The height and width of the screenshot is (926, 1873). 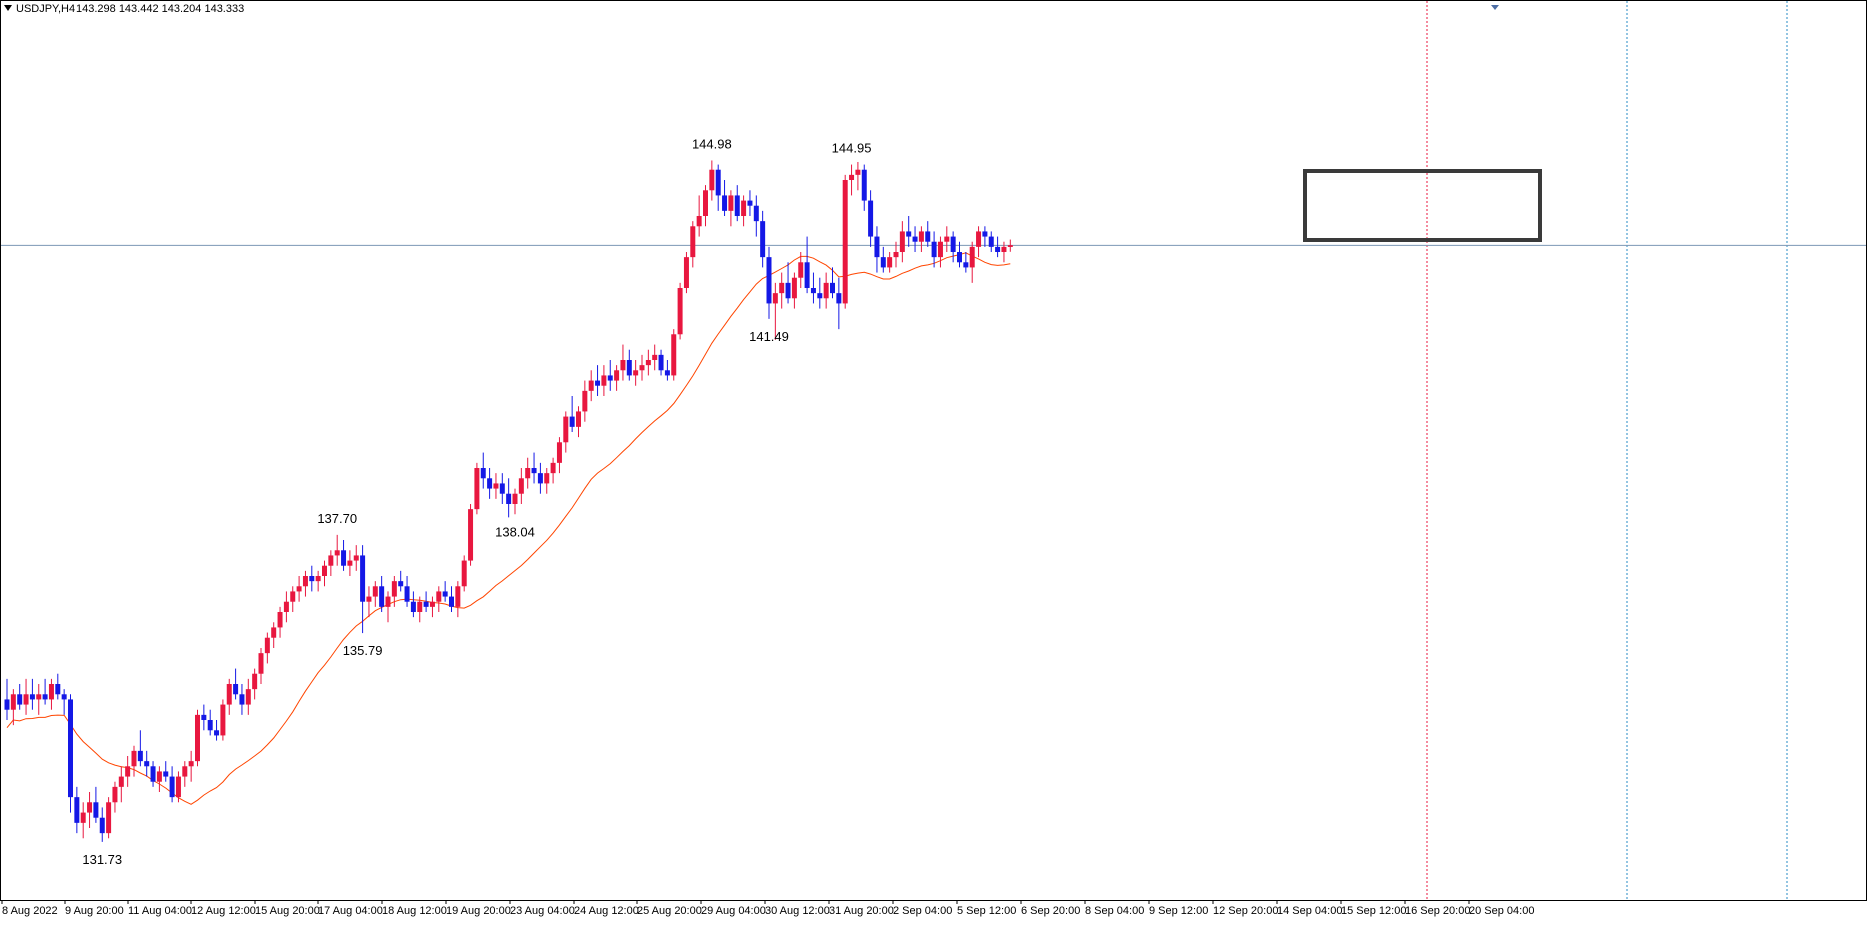 I want to click on consolidation-rectangle, so click(x=1422, y=205).